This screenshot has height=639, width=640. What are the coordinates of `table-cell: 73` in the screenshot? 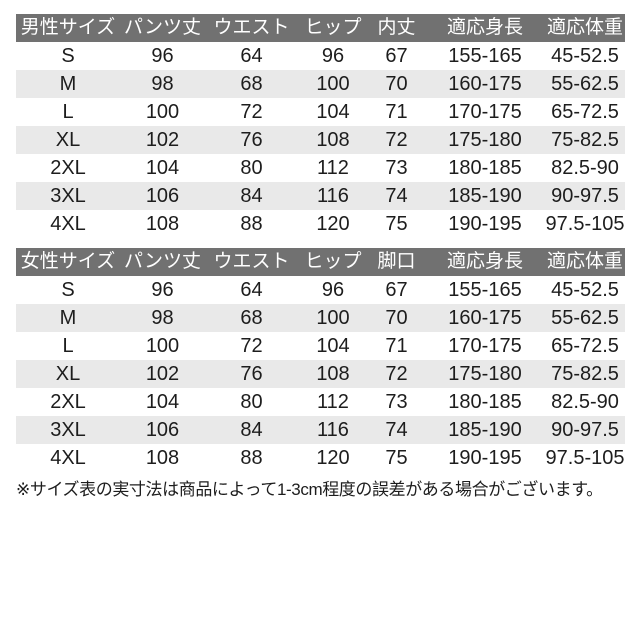 It's located at (396, 168).